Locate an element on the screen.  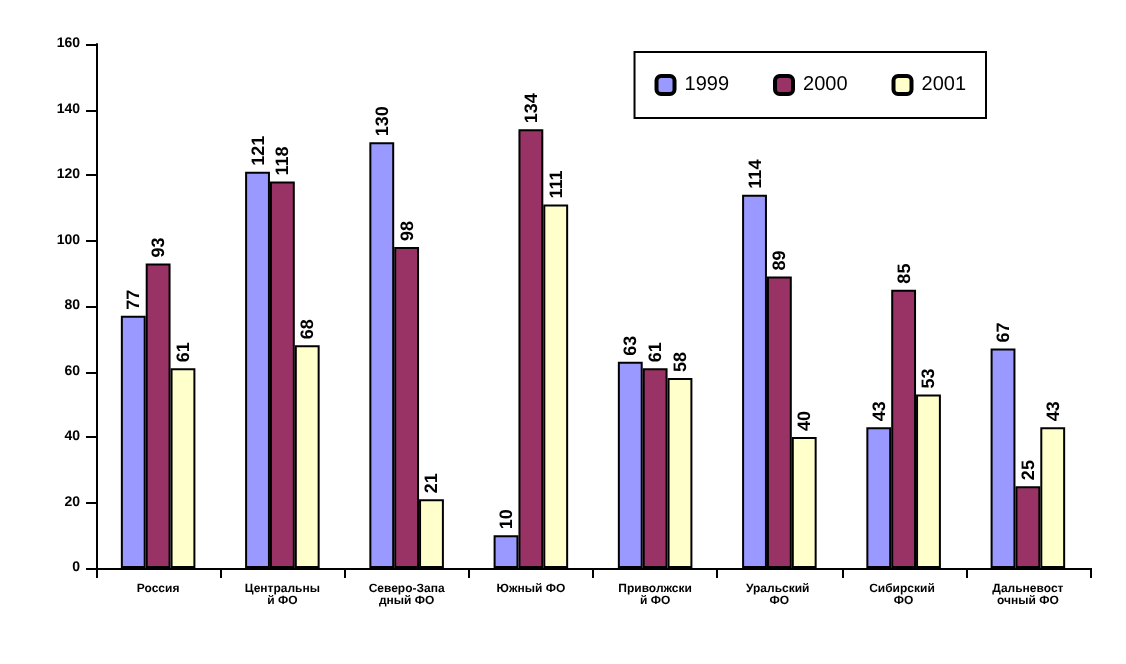
data-label: 10 is located at coordinates (506, 519).